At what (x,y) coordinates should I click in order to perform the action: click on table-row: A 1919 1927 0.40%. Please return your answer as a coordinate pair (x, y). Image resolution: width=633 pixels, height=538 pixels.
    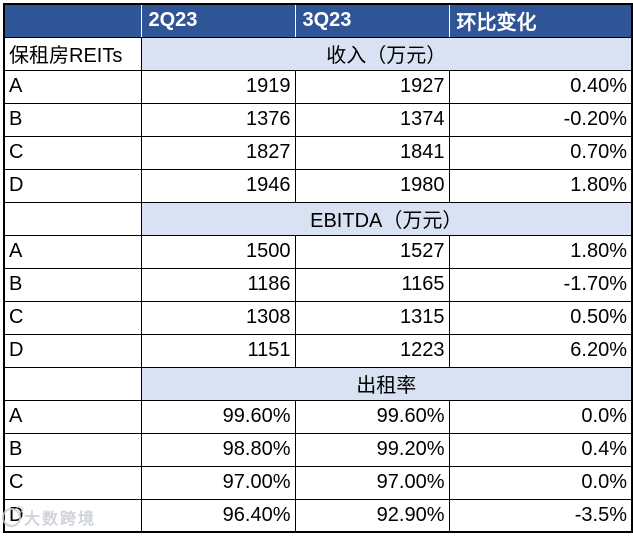
    Looking at the image, I should click on (318, 86).